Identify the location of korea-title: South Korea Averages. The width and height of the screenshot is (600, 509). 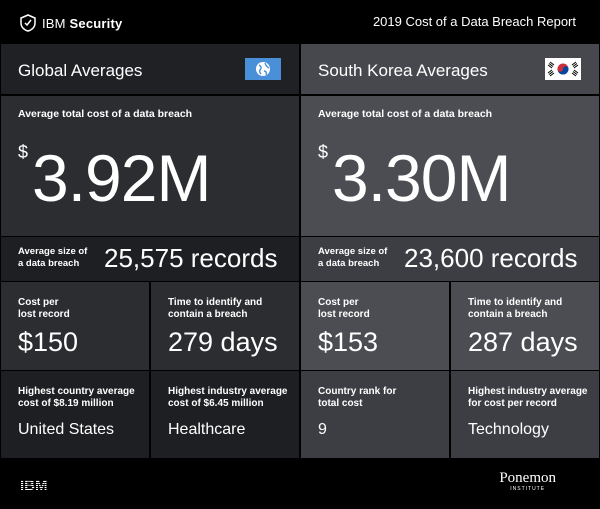
(403, 70).